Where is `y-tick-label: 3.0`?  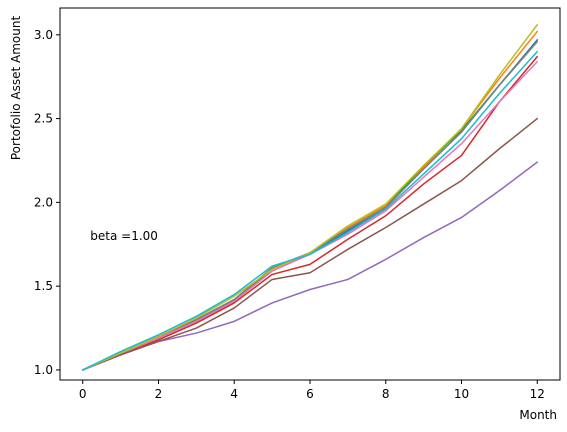
y-tick-label: 3.0 is located at coordinates (43, 35).